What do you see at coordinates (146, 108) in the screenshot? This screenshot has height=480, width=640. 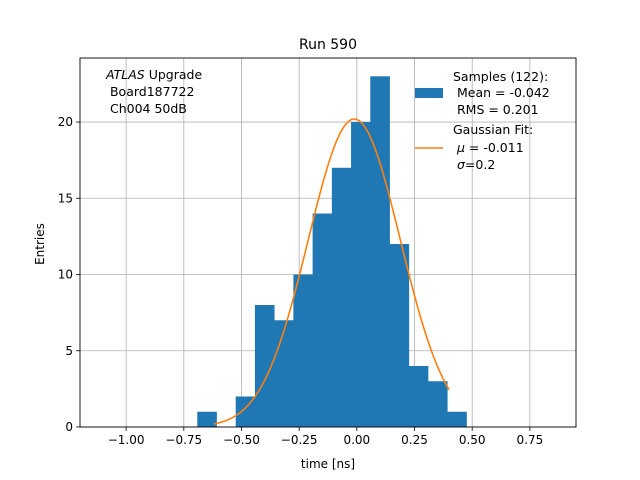 I see `annotation-line-3: Ch004 50dB` at bounding box center [146, 108].